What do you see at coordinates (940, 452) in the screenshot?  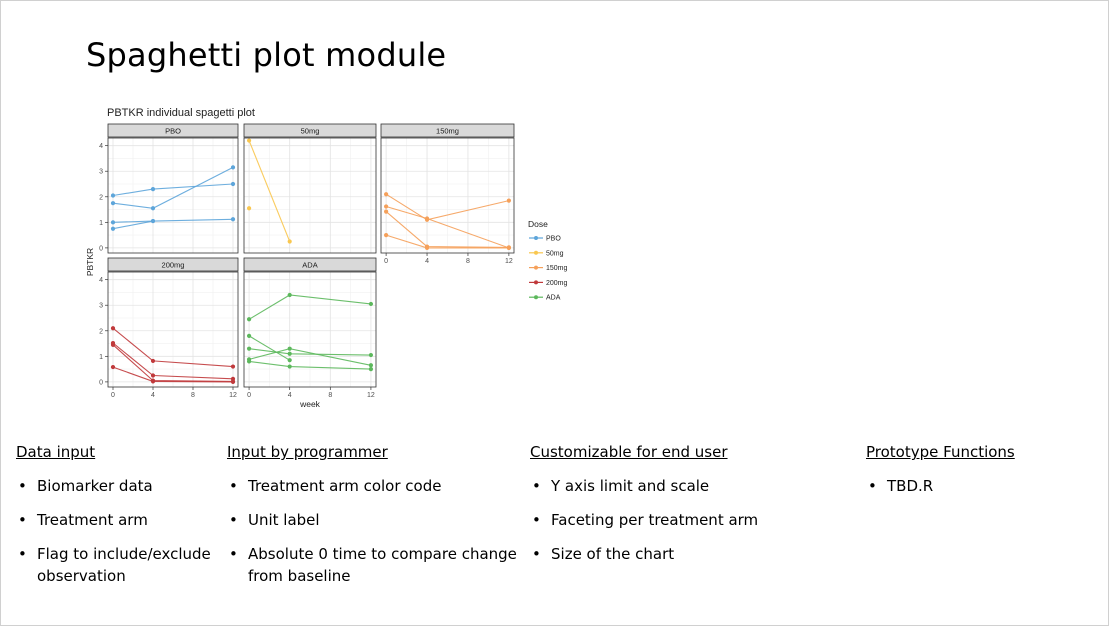 I see `column-heading: Prototype Functions` at bounding box center [940, 452].